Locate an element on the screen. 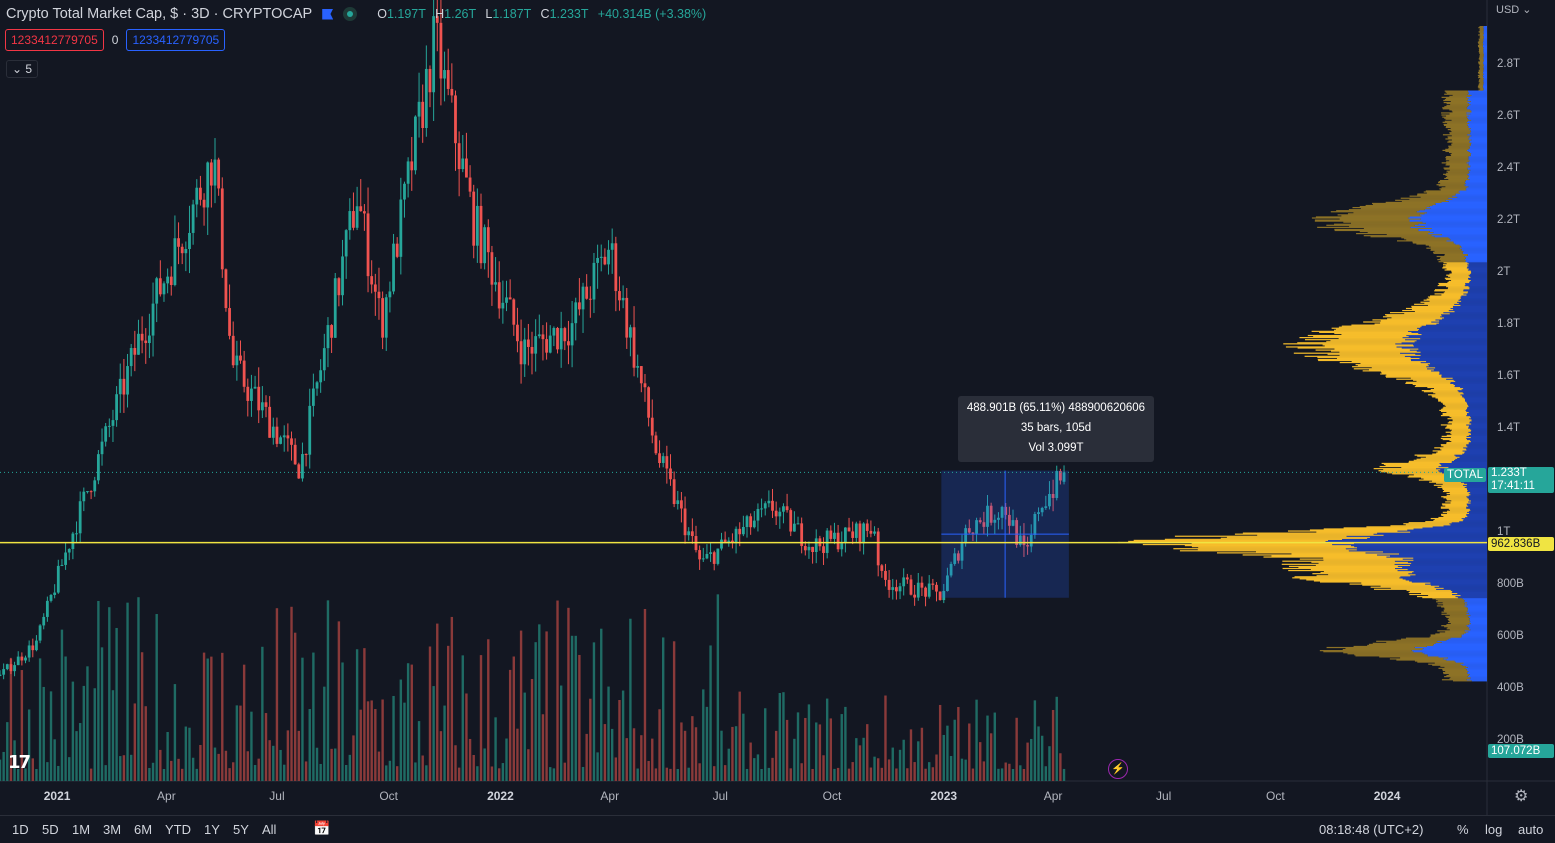  timeframe-5y-button: 5Y is located at coordinates (241, 829).